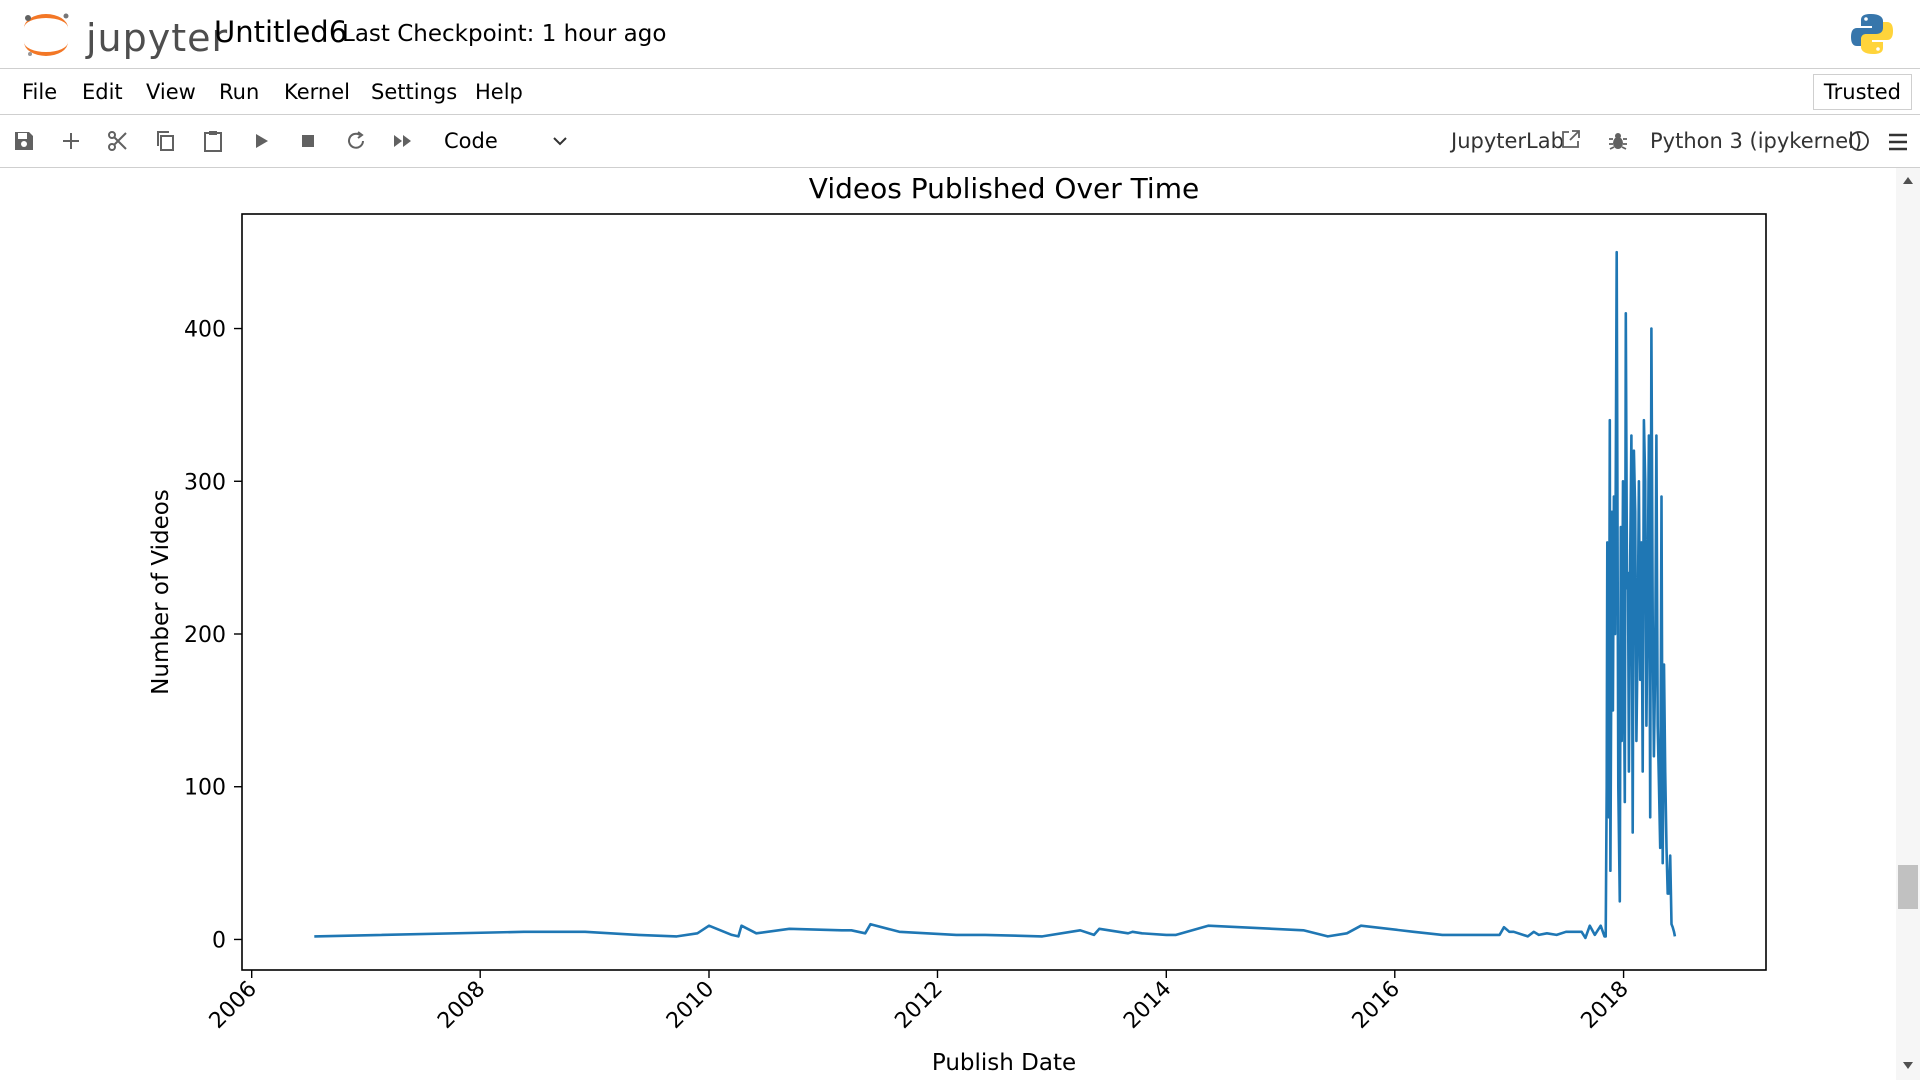  Describe the element at coordinates (205, 788) in the screenshot. I see `y-tick-label: 100` at that location.